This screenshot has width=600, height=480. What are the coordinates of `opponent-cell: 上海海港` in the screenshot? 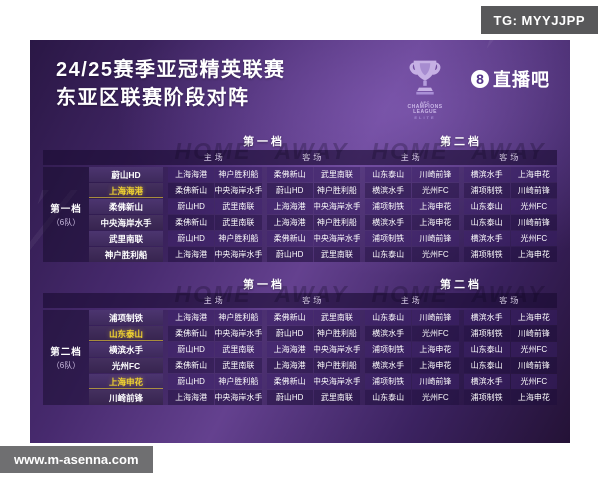 It's located at (191, 317).